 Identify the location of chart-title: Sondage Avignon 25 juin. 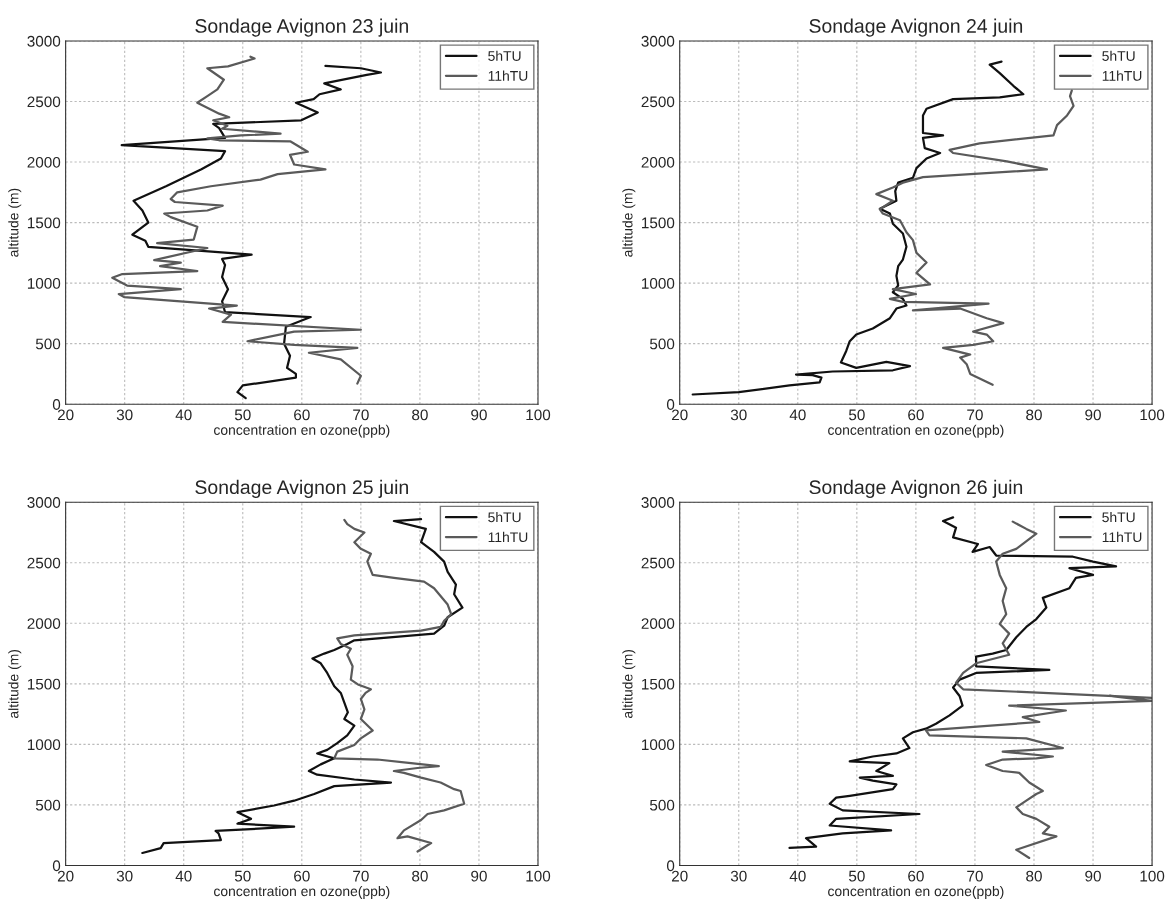
(301, 488).